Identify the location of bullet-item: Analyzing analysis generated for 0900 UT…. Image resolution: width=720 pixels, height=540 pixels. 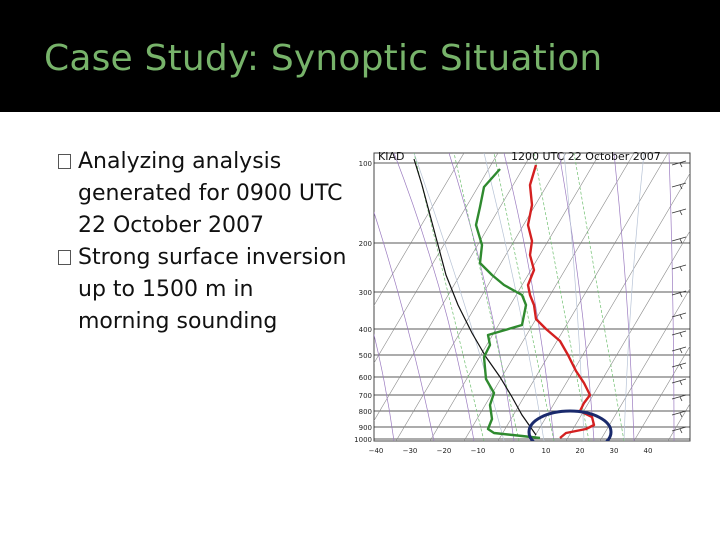
(203, 194).